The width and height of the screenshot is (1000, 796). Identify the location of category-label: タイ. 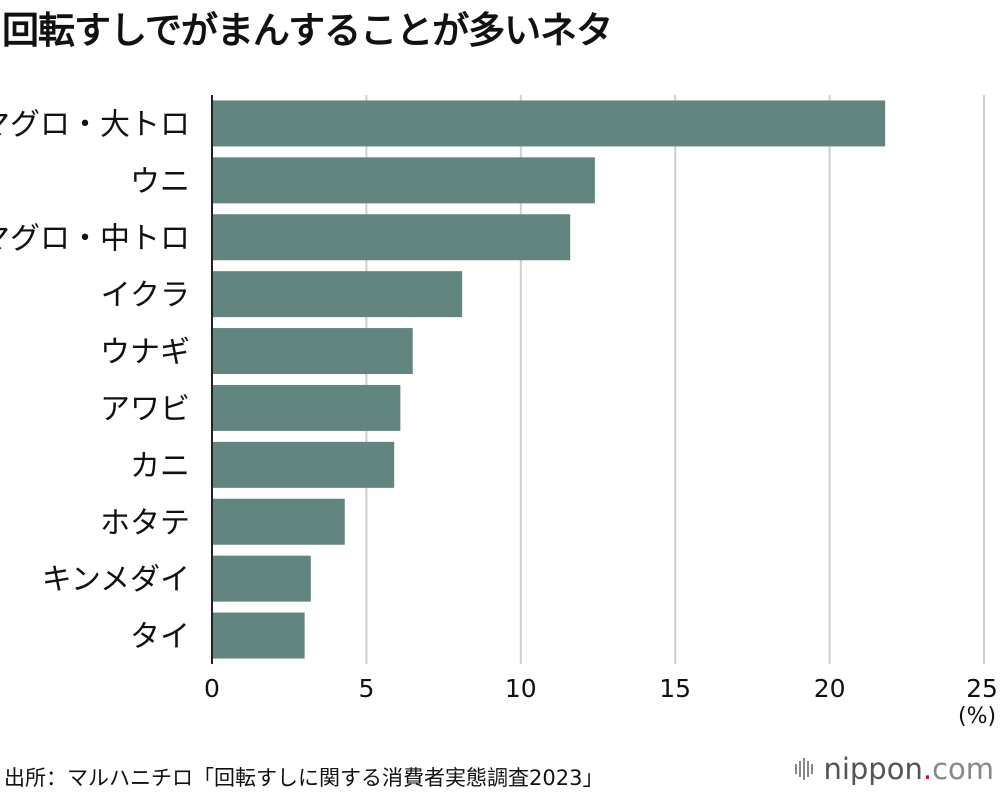
(160, 637).